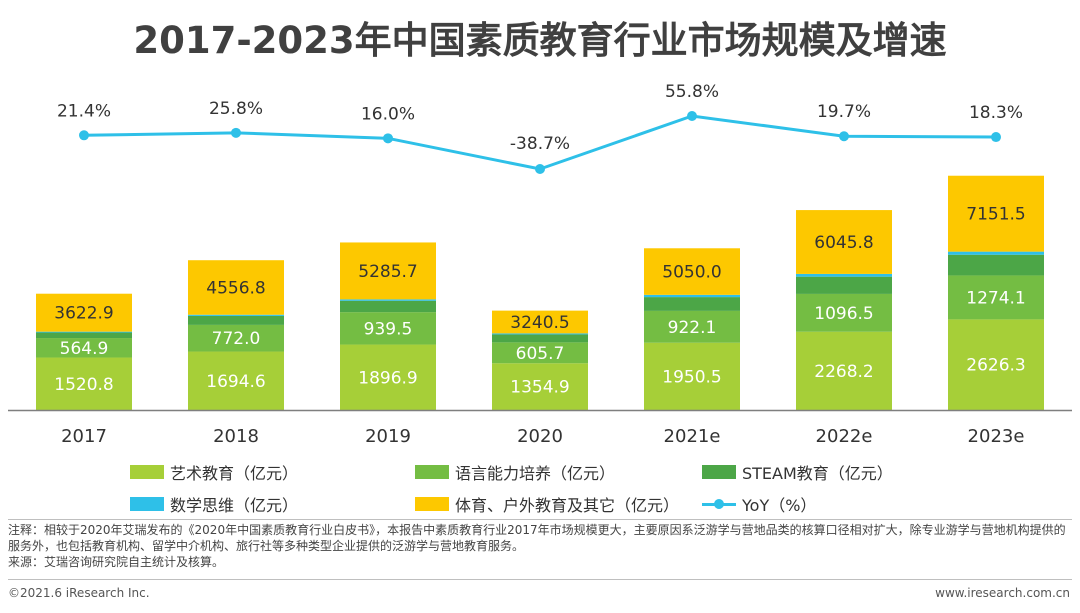 Image resolution: width=1080 pixels, height=613 pixels. What do you see at coordinates (540, 519) in the screenshot?
I see `note-divider-top` at bounding box center [540, 519].